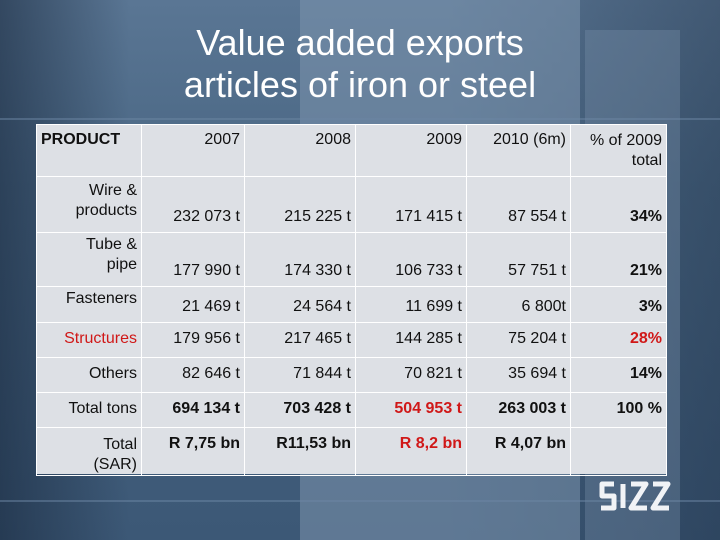 Image resolution: width=720 pixels, height=540 pixels. What do you see at coordinates (618, 204) in the screenshot?
I see `cell-pct: 34%` at bounding box center [618, 204].